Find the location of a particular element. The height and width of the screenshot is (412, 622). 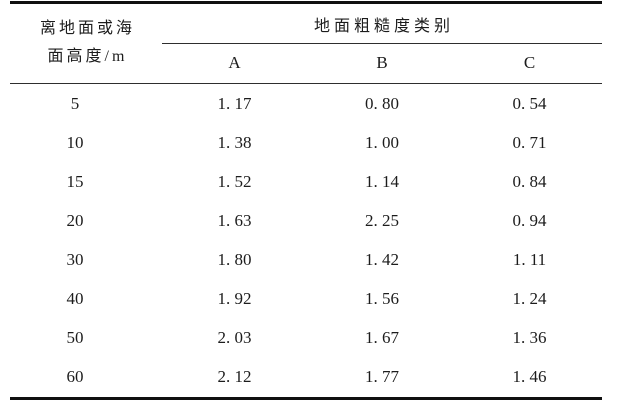

table-top-border is located at coordinates (306, 2).